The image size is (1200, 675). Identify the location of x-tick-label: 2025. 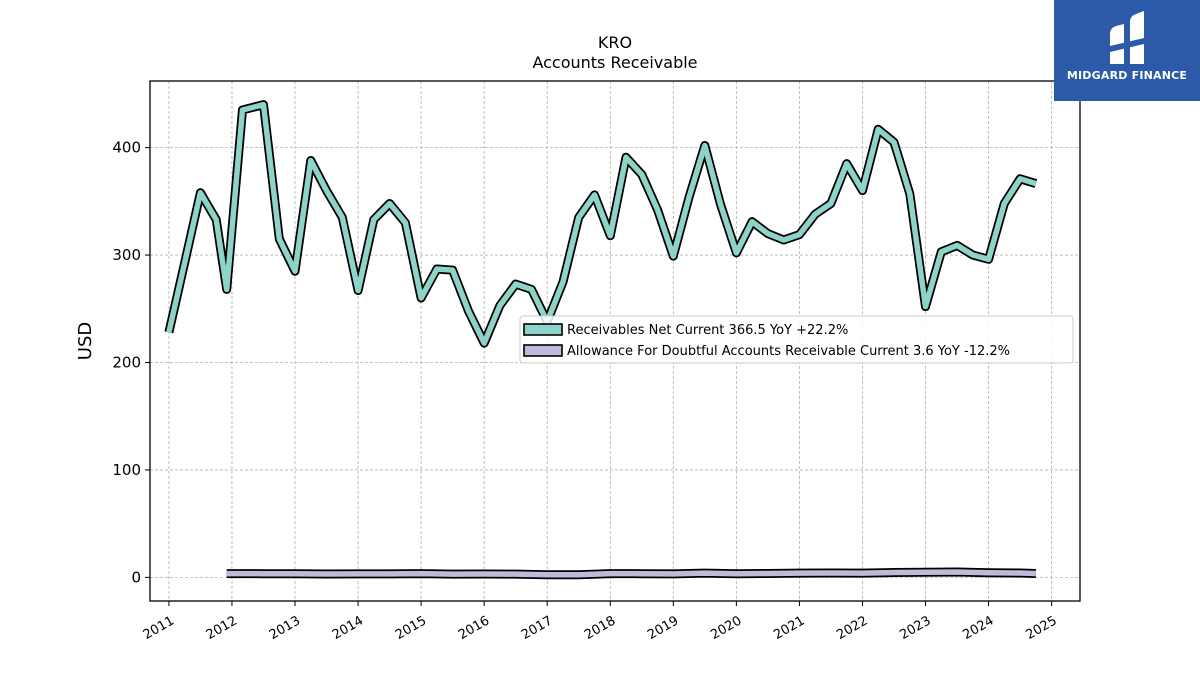
(1041, 628).